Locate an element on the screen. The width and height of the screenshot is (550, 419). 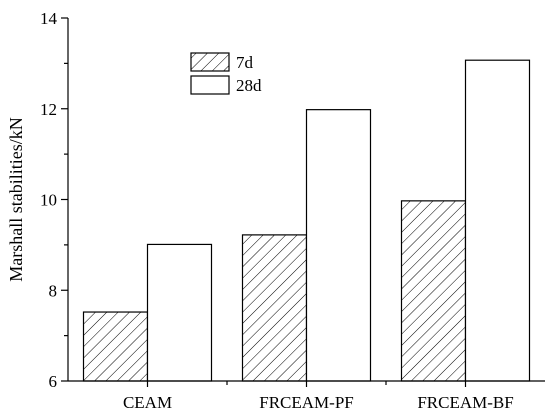
x-tick-label: FRCEAM-PF is located at coordinates (306, 402).